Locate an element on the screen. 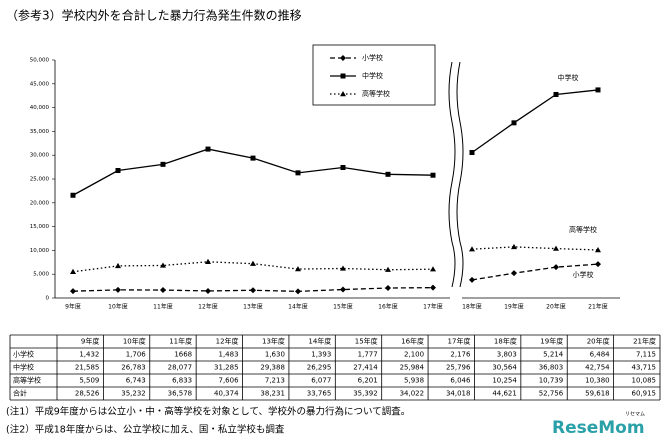 The width and height of the screenshot is (669, 447). table-cell: 1,483 is located at coordinates (228, 355).